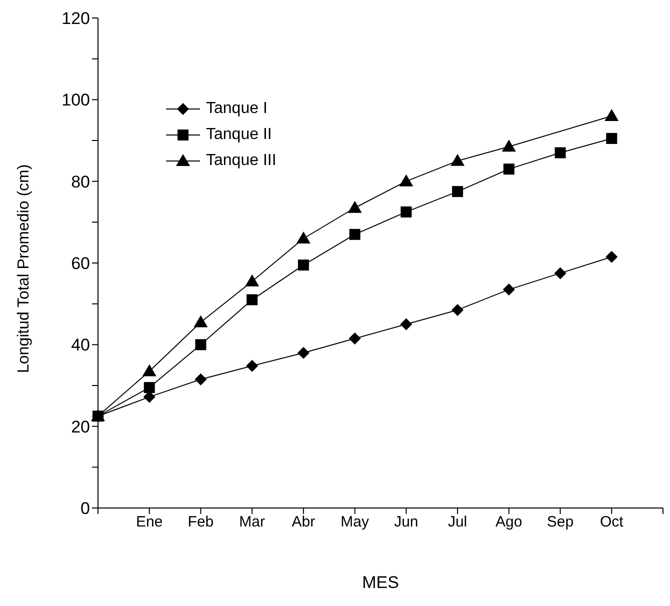  What do you see at coordinates (458, 522) in the screenshot?
I see `x-tick-label: Jul` at bounding box center [458, 522].